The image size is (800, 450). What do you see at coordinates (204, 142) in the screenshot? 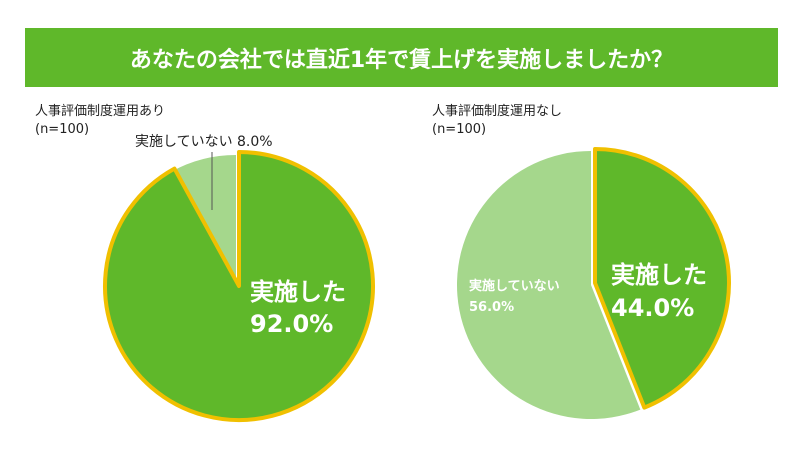
I see `pie-0-label-not-implemented: 実施していない 8.0%` at bounding box center [204, 142].